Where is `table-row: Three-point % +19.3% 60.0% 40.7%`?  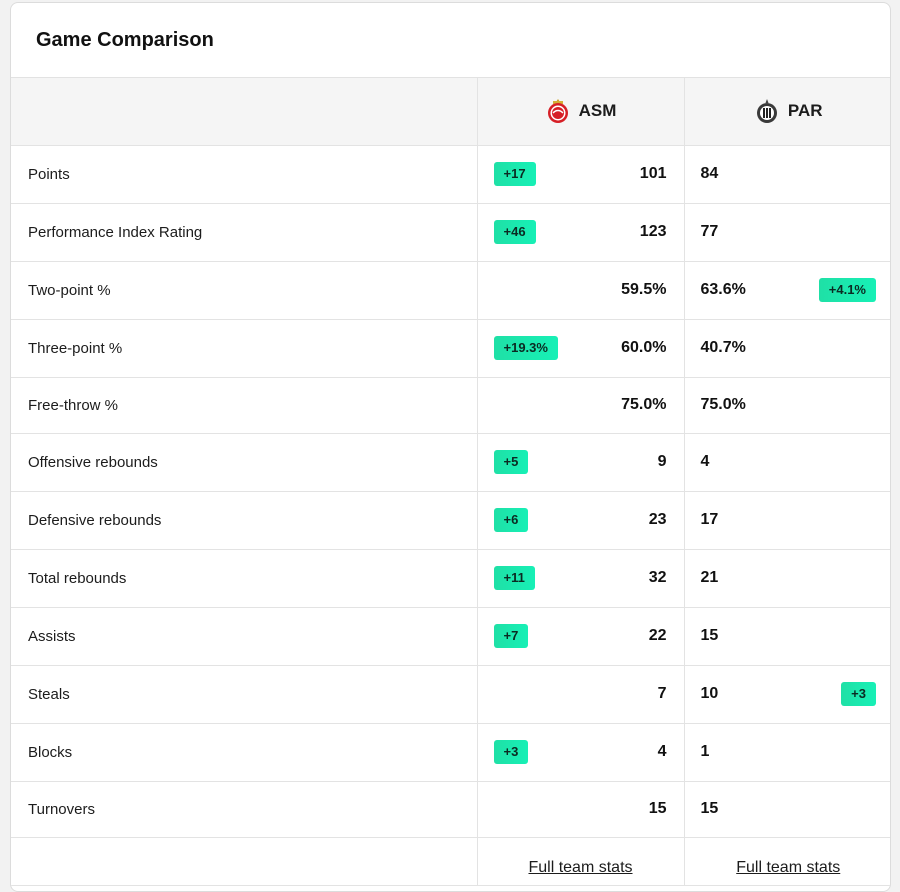
table-row: Three-point % +19.3% 60.0% 40.7% is located at coordinates (450, 348).